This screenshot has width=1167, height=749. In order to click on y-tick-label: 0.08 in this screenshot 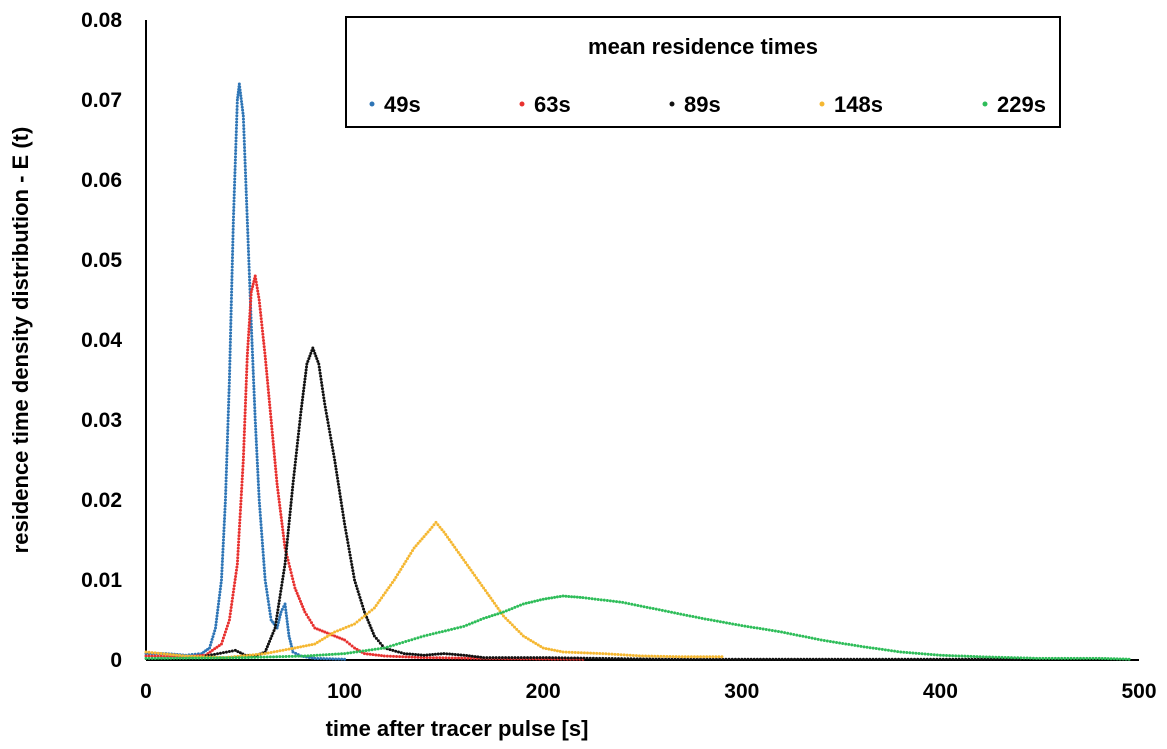, I will do `click(101, 20)`.